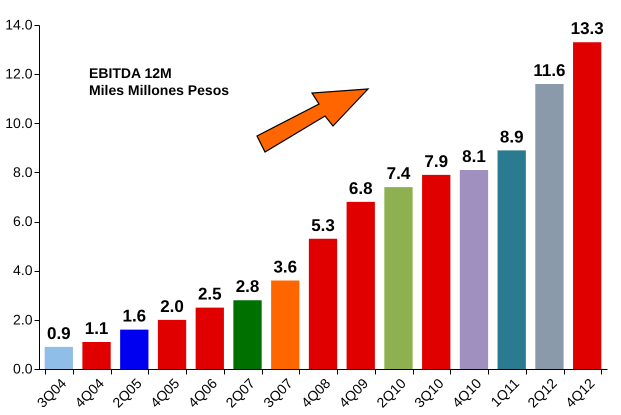  I want to click on data-label: 1.6, so click(134, 316).